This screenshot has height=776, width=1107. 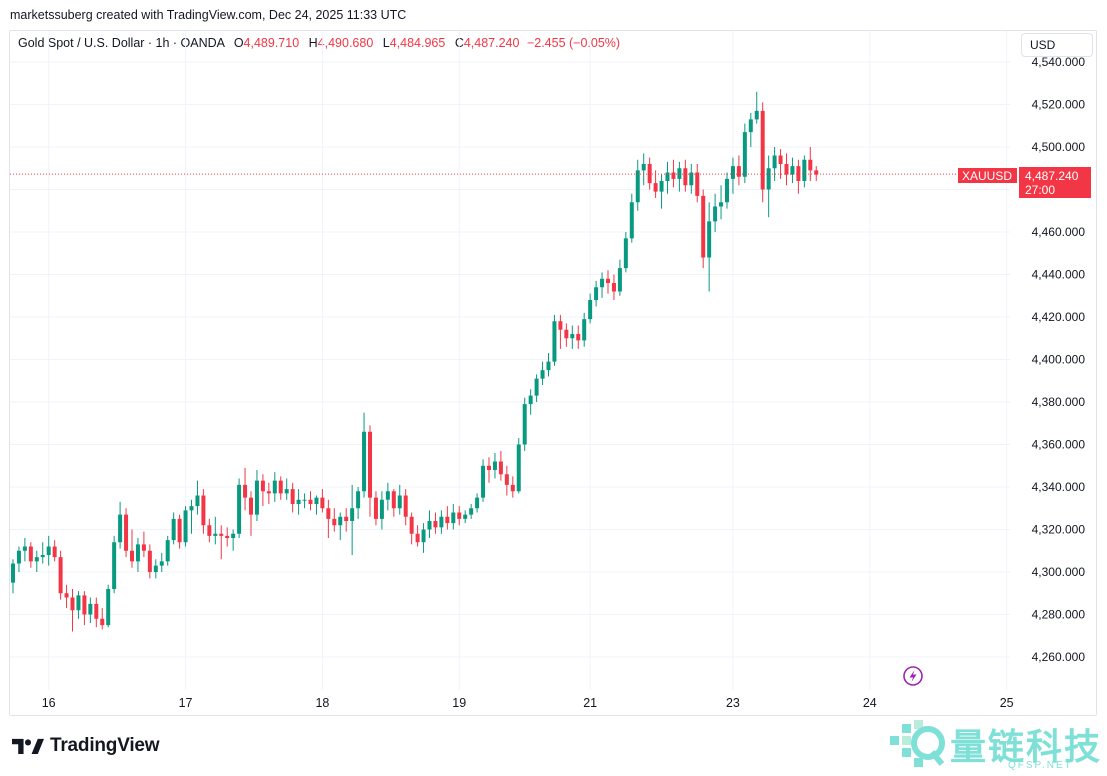 I want to click on lightning-icon, so click(x=913, y=676).